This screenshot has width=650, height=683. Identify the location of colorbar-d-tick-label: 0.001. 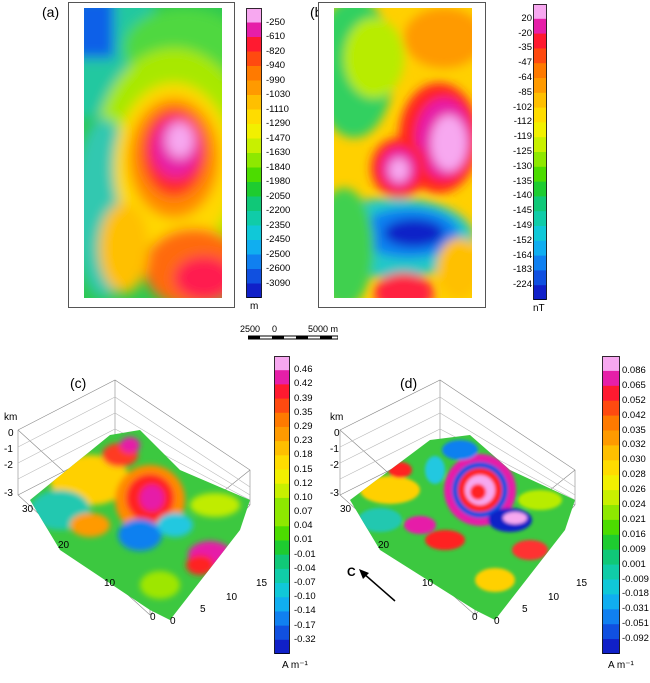
(634, 564).